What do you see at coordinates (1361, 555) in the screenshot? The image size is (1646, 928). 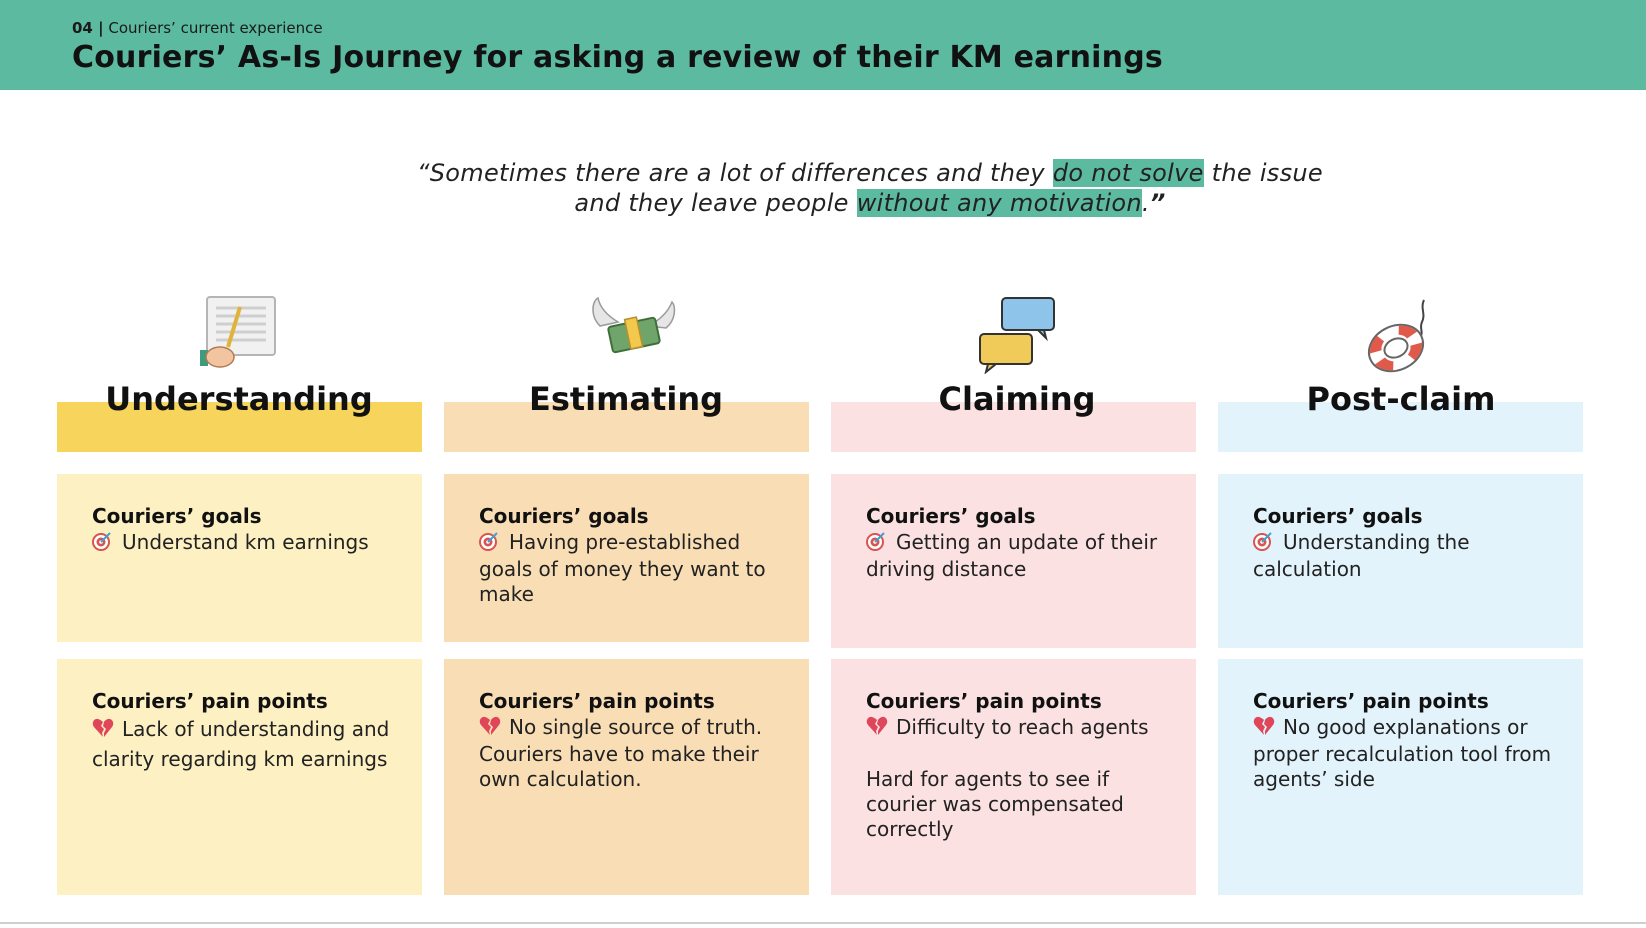 I see `goals-text: Understanding the calculation` at bounding box center [1361, 555].